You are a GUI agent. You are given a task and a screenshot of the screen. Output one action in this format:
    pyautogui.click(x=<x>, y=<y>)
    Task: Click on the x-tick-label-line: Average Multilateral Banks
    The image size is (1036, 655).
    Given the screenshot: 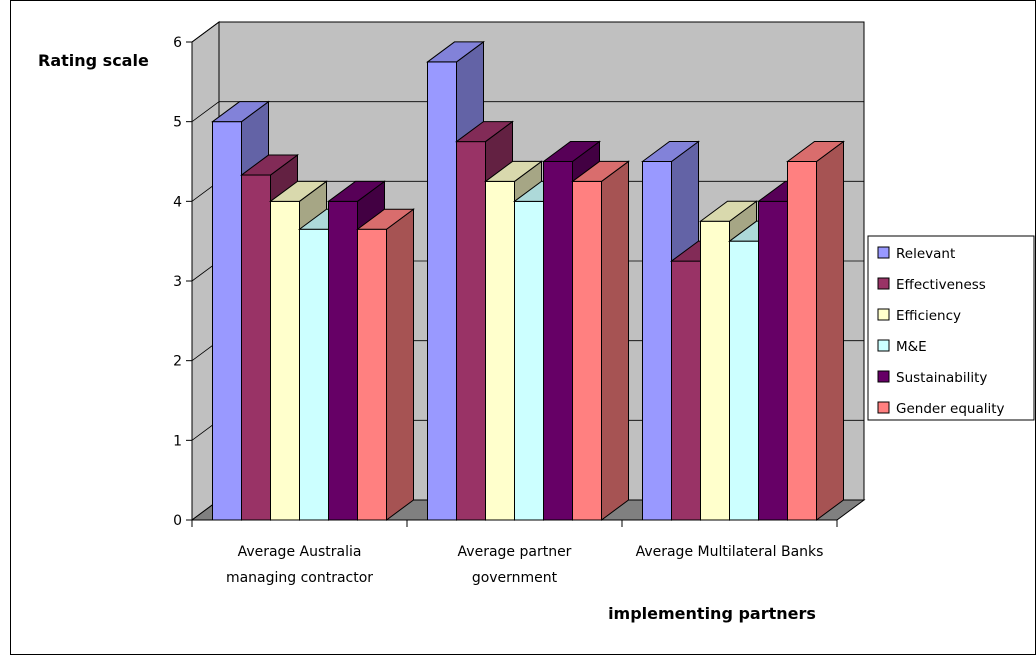 What is the action you would take?
    pyautogui.click(x=730, y=552)
    